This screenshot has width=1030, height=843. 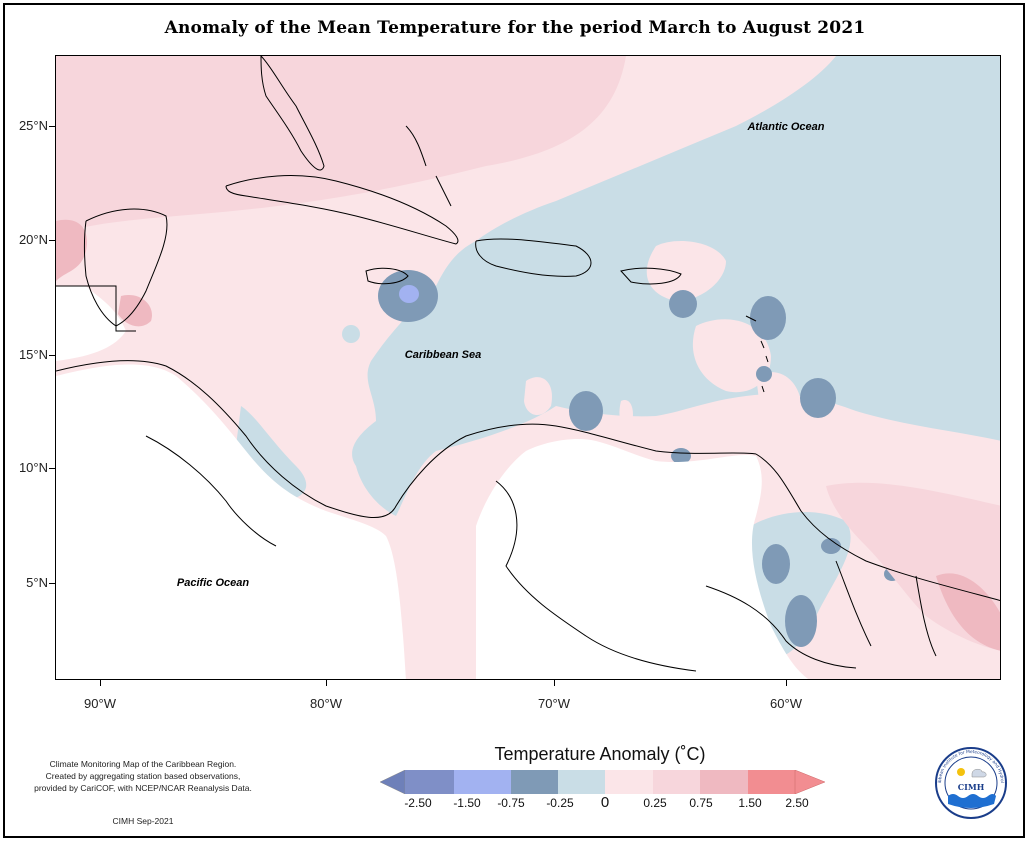 I want to click on lat-label-25: 25°N, so click(x=33, y=125).